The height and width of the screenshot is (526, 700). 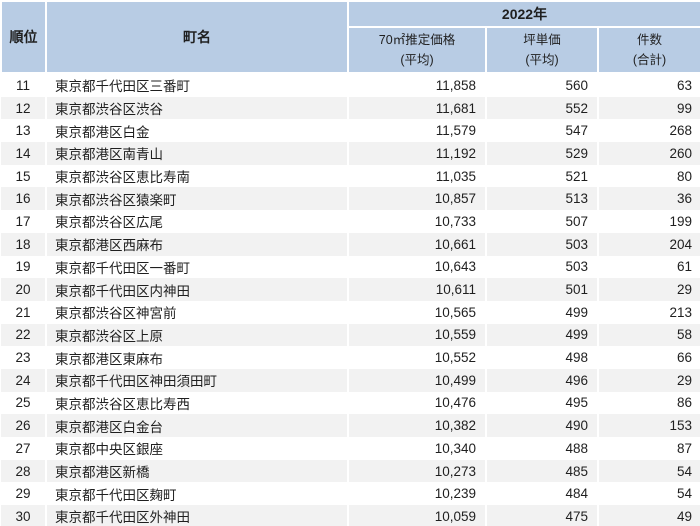 What do you see at coordinates (23, 199) in the screenshot?
I see `cell-rank: 16` at bounding box center [23, 199].